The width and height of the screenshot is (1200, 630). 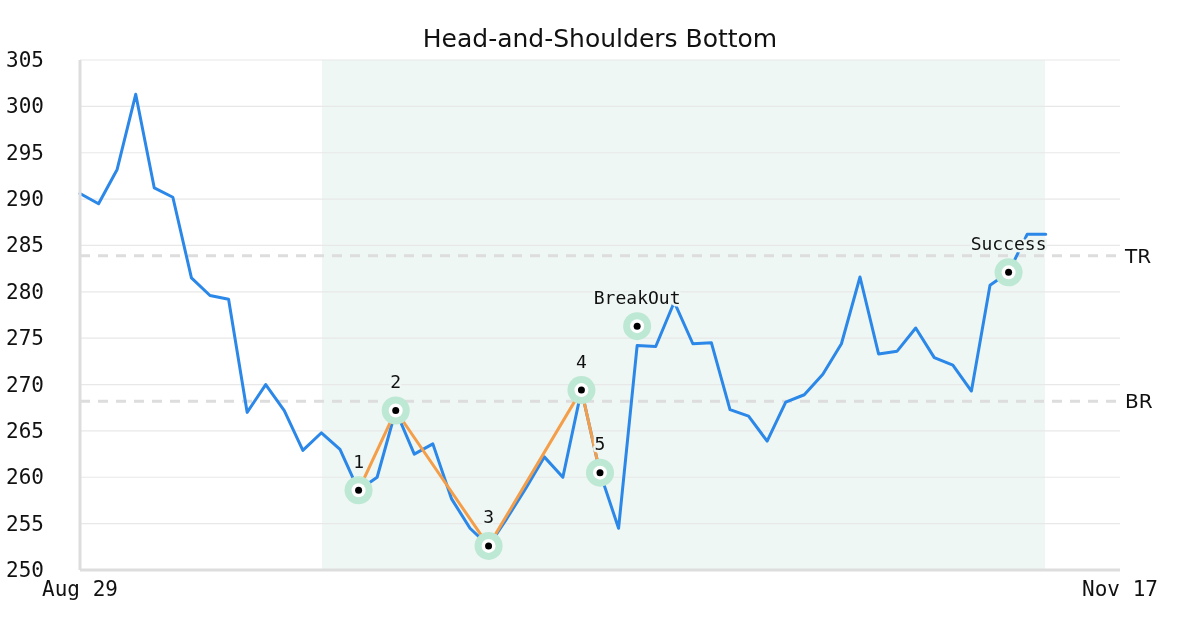 I want to click on annotation: 3, so click(x=488, y=517).